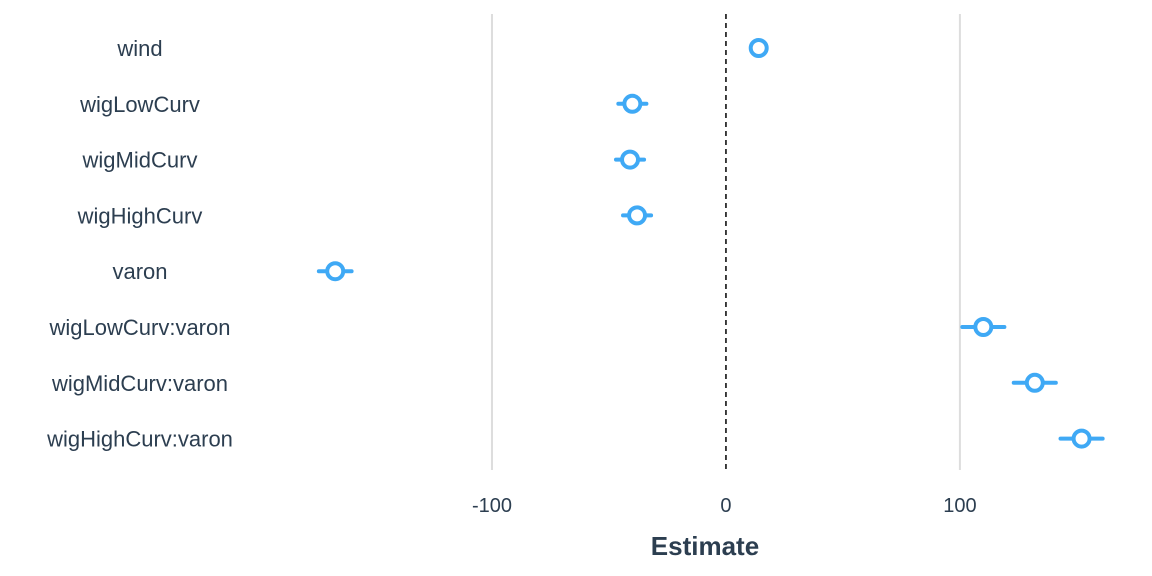  What do you see at coordinates (705, 546) in the screenshot?
I see `x-axis-title: Estimate` at bounding box center [705, 546].